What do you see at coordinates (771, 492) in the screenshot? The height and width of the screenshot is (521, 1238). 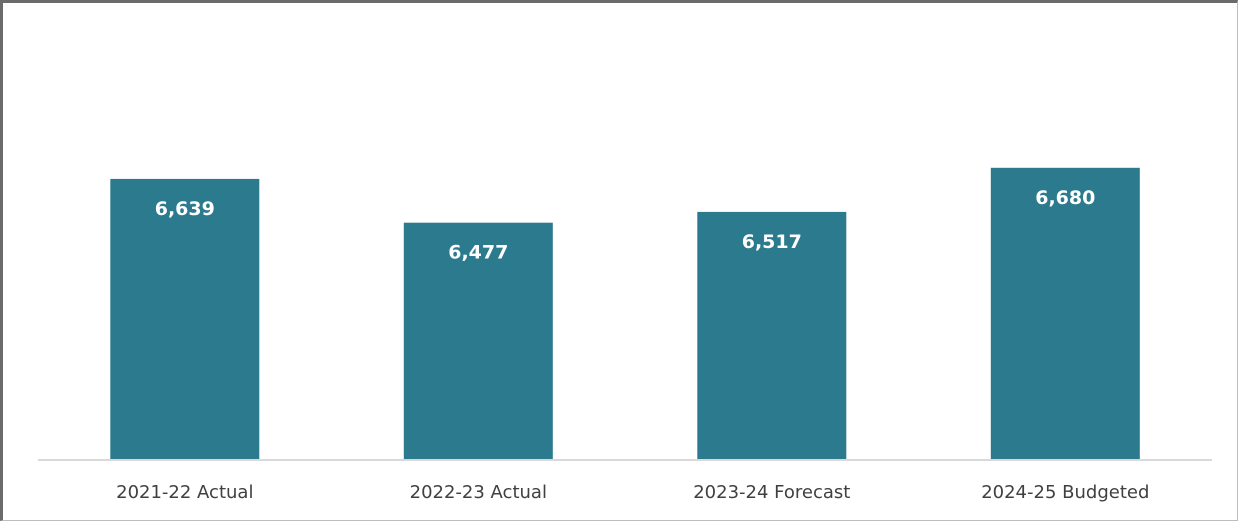 I see `x-tick-label-3: 2023-24 Forecast` at bounding box center [771, 492].